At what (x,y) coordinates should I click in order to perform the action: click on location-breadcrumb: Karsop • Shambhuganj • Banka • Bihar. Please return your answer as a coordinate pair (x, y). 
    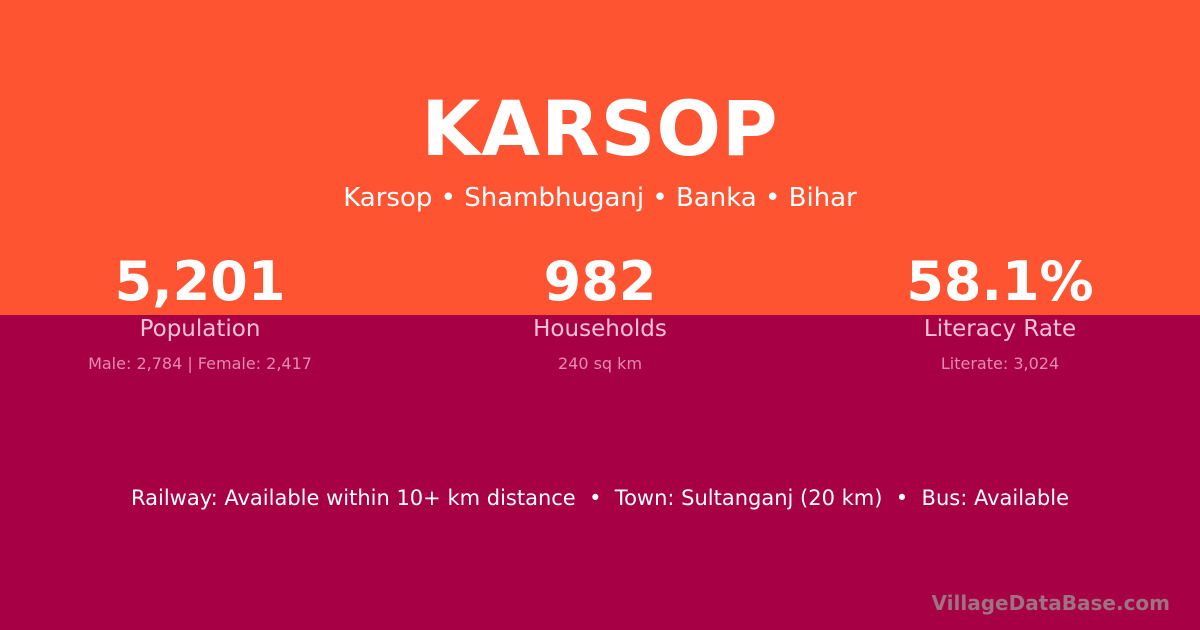
    Looking at the image, I should click on (600, 198).